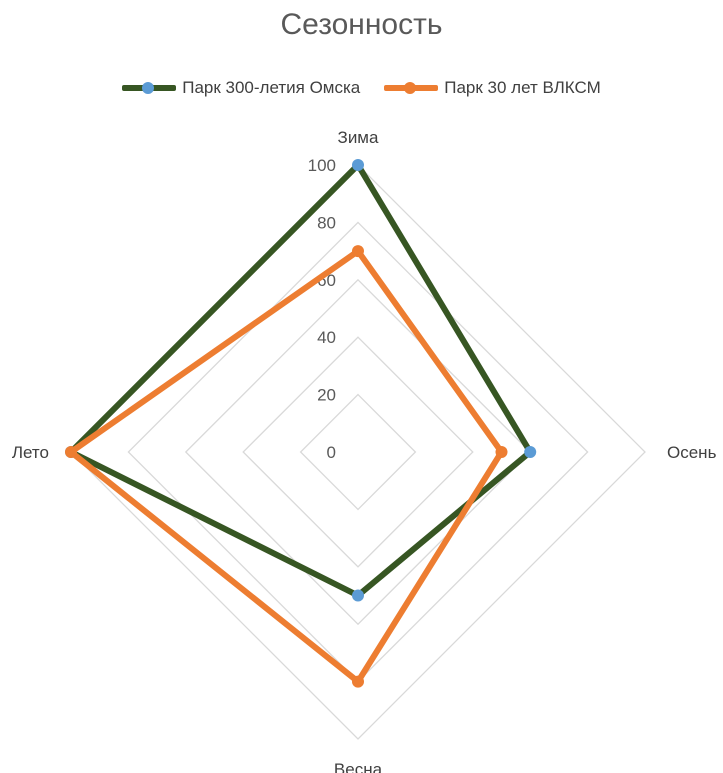 The image size is (723, 773). I want to click on chart-title: Сезонность, so click(361, 24).